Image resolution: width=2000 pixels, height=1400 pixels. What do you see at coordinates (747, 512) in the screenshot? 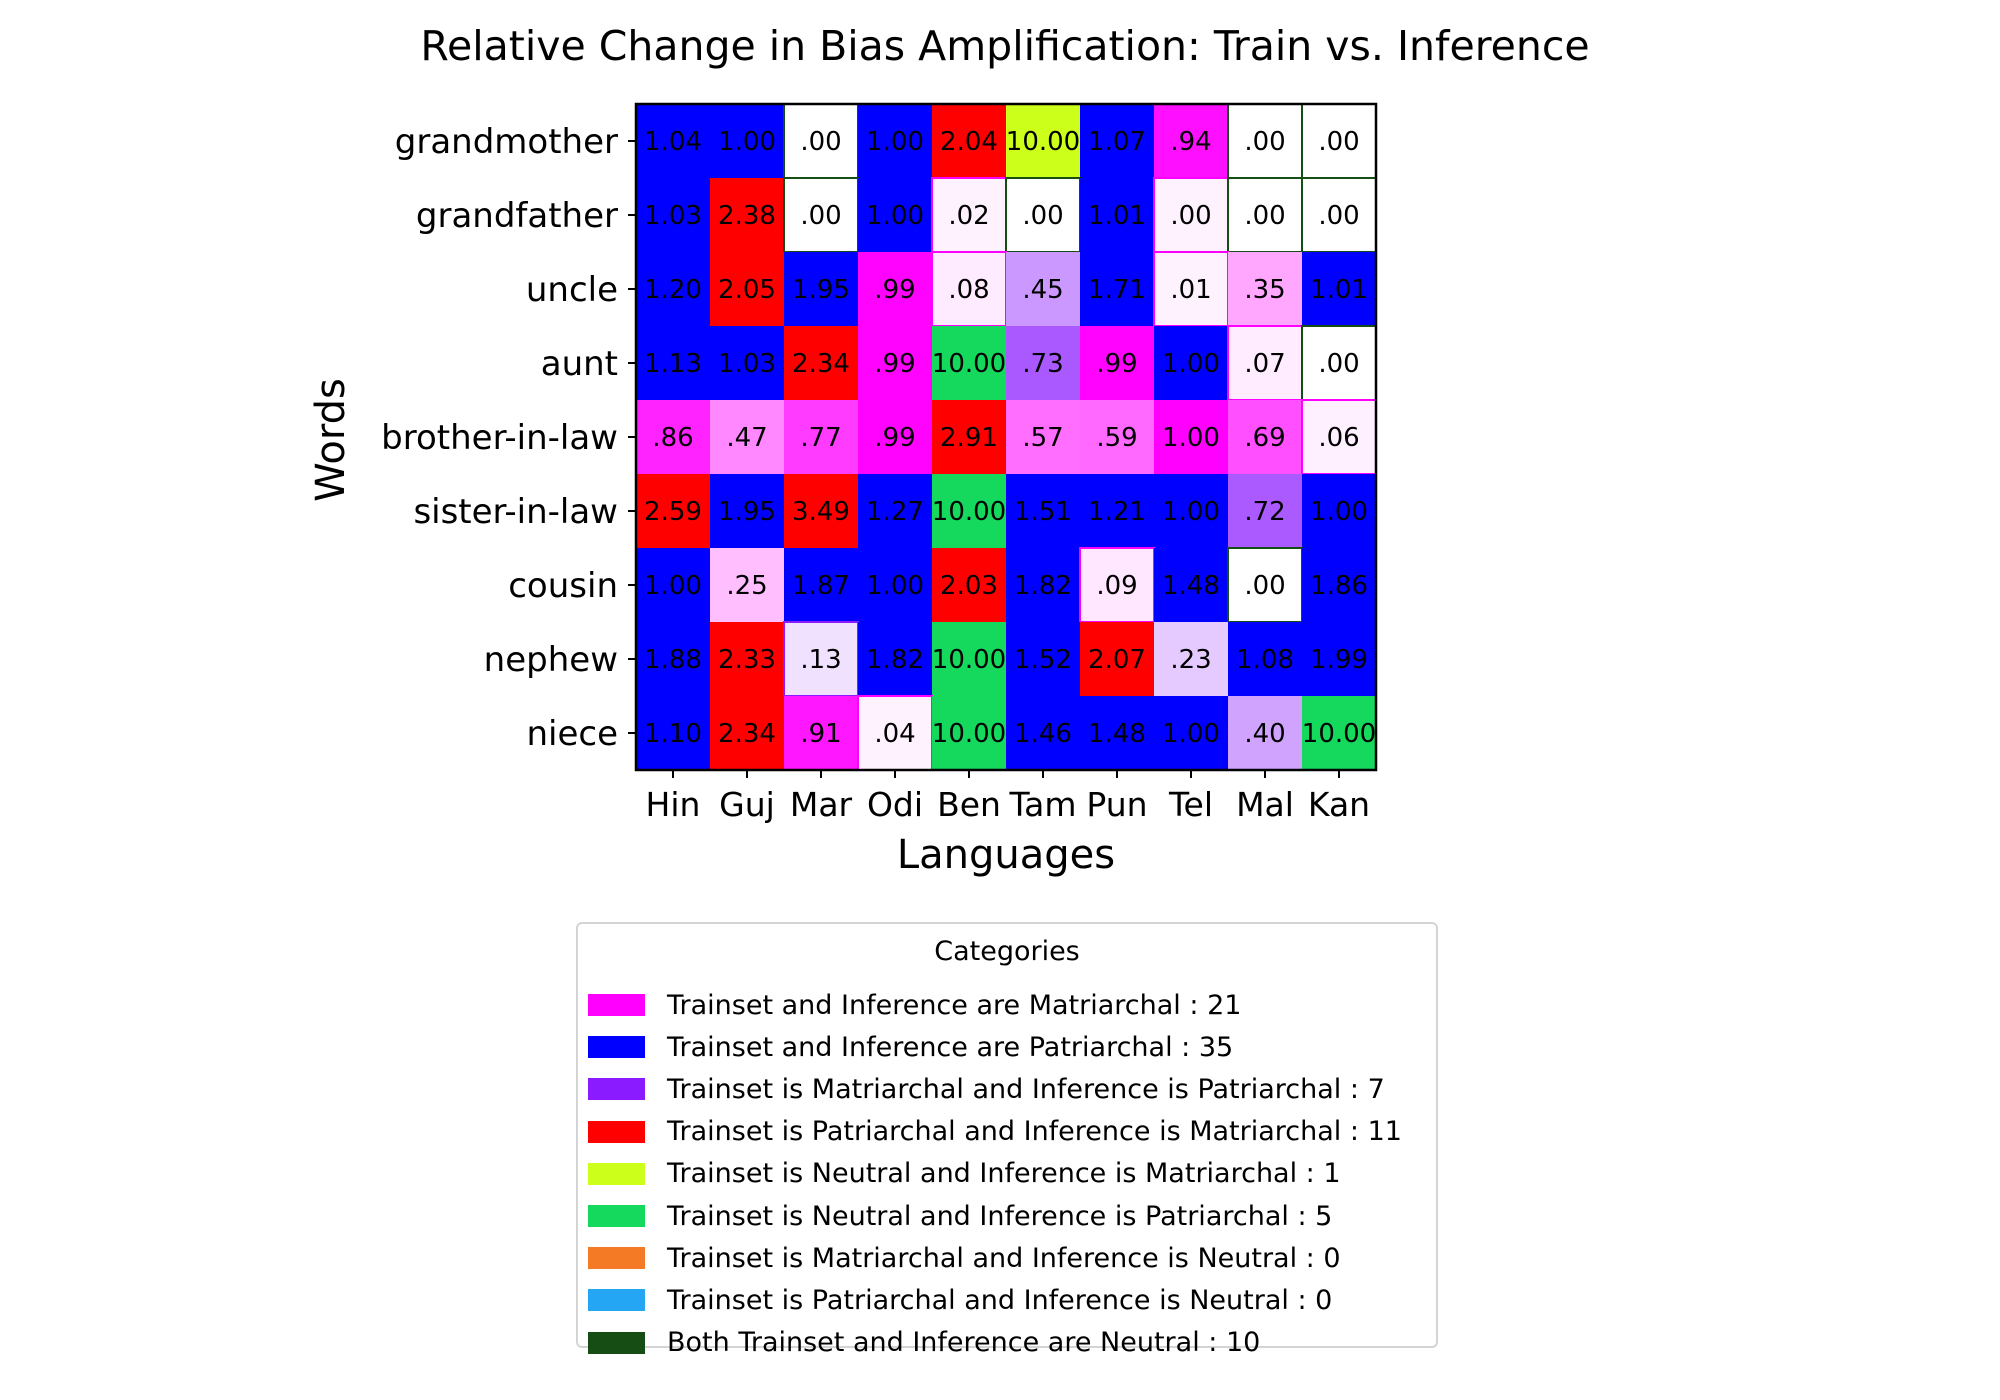
I see `cell-value-label: 1.95` at bounding box center [747, 512].